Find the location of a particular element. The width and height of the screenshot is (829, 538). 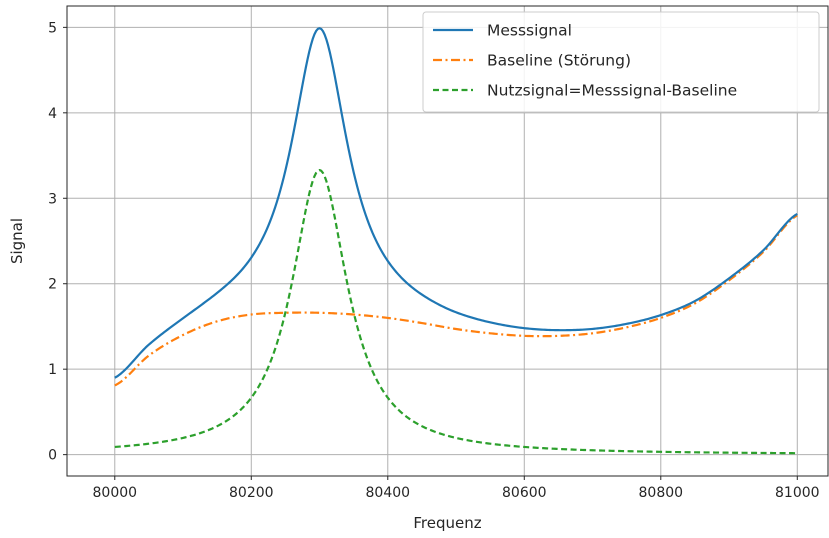

legend-label: Nutzsignal=Messsignal-Baseline is located at coordinates (612, 91).